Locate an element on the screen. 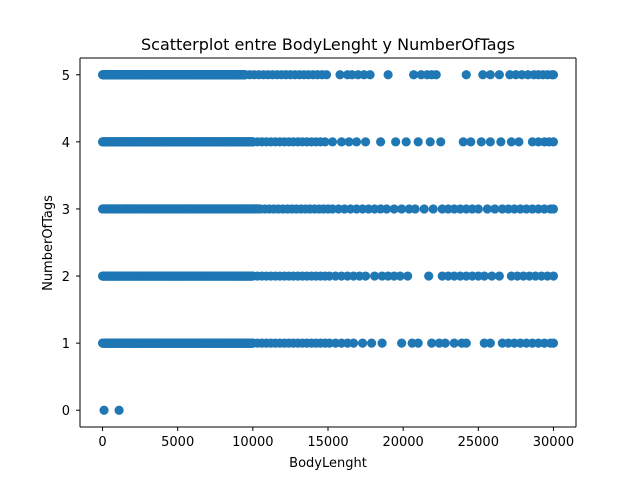 The image size is (640, 480). y-tick-label: 4 is located at coordinates (66, 143).